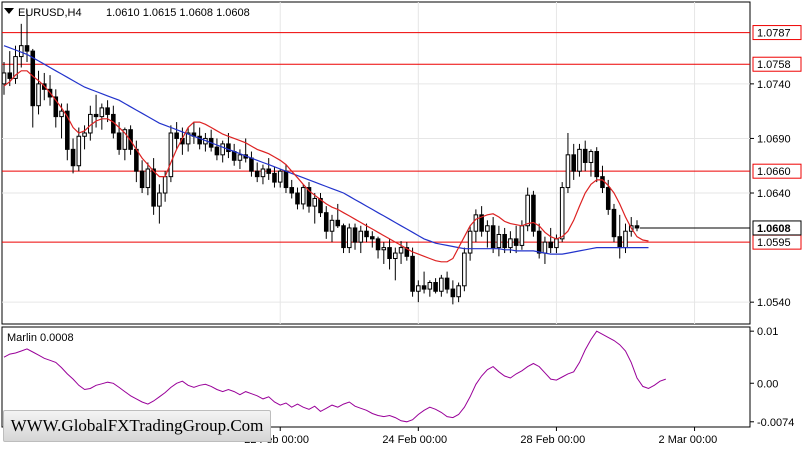 The width and height of the screenshot is (807, 452). What do you see at coordinates (414, 440) in the screenshot?
I see `time-tick-label: 24 Feb 00:00` at bounding box center [414, 440].